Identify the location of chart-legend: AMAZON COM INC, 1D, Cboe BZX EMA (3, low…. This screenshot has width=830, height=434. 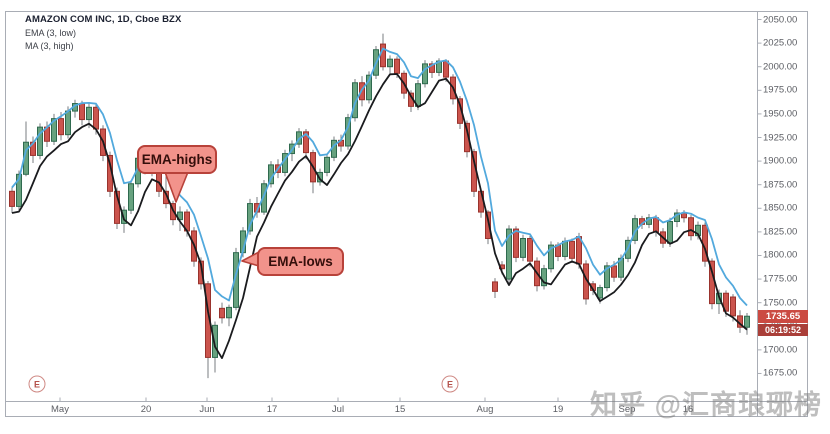
(103, 33).